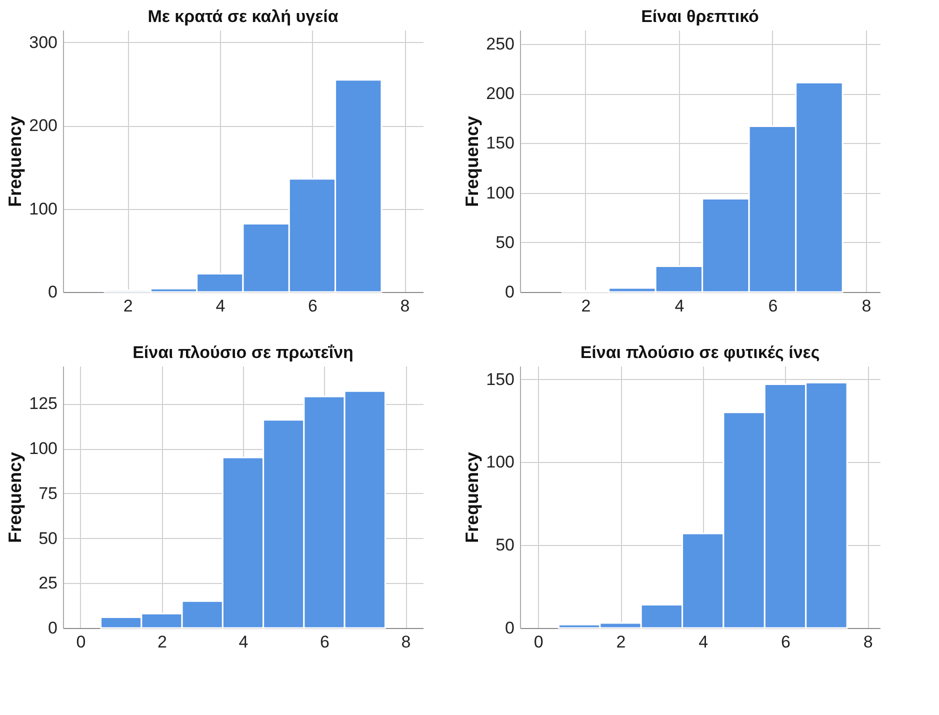 The height and width of the screenshot is (715, 939). Describe the element at coordinates (700, 352) in the screenshot. I see `chart-title: Είναι πλούσιο σε φυτικές ίνες` at that location.